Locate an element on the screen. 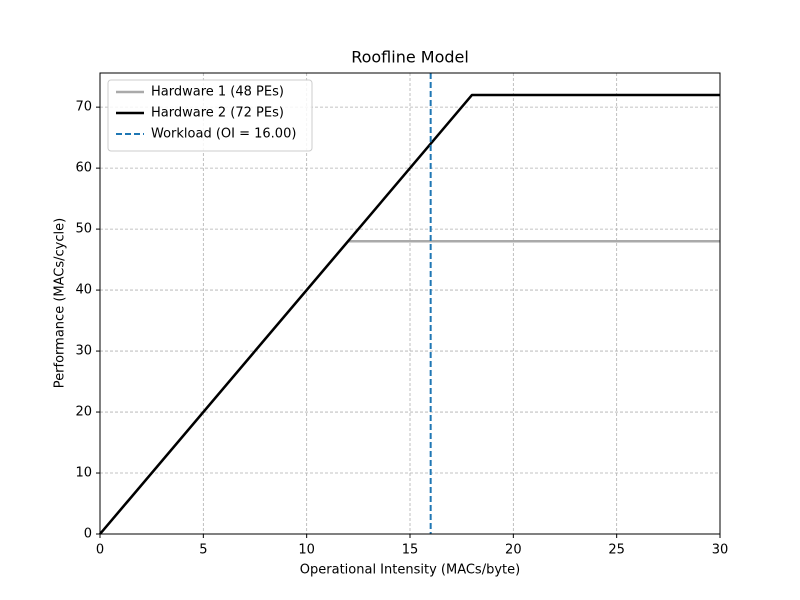 The image size is (800, 600). legend-box is located at coordinates (210, 115).